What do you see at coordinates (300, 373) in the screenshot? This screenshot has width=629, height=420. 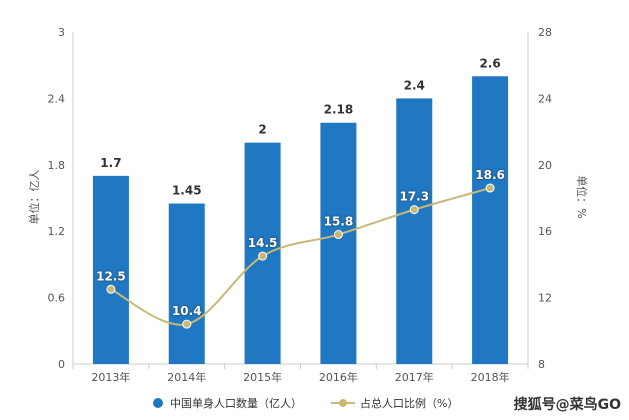 I see `x-axis: 2013年 2014年 2015年 2016年 2017年 2018年` at bounding box center [300, 373].